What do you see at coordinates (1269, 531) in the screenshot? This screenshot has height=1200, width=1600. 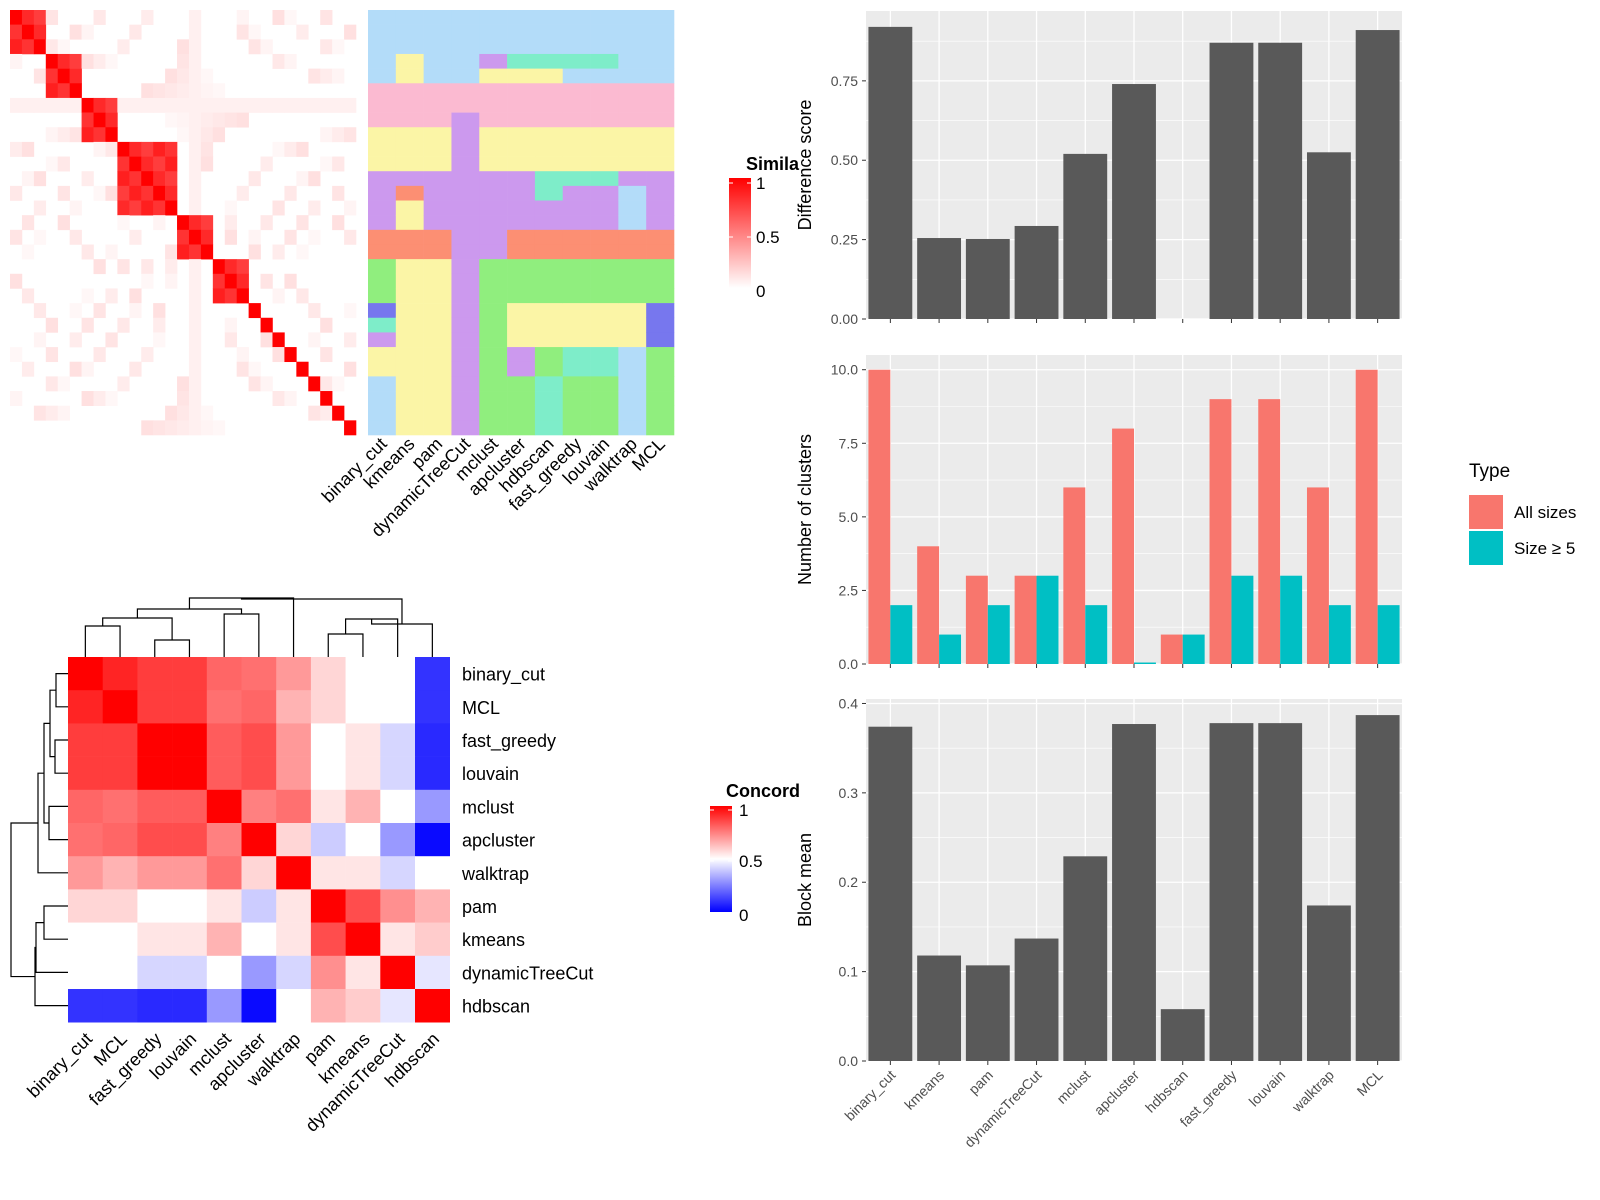 I see `bar-all-sizes` at bounding box center [1269, 531].